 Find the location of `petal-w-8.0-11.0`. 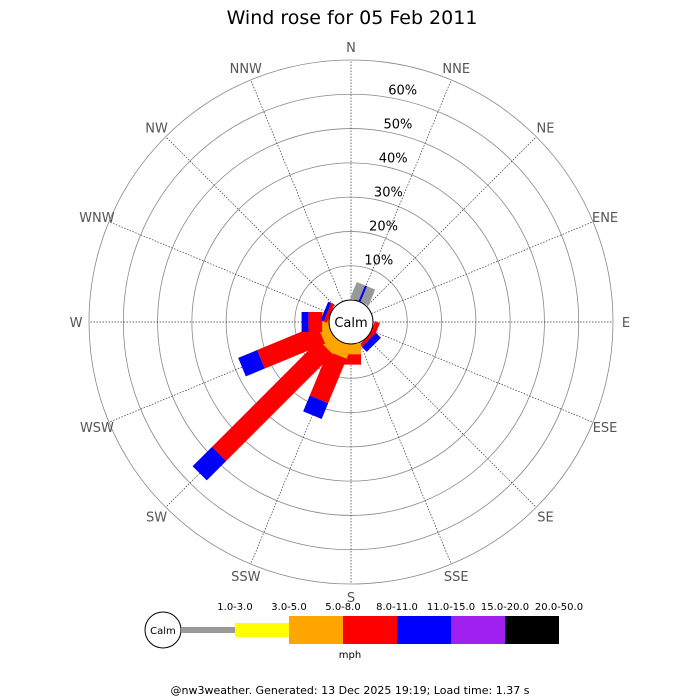

petal-w-8.0-11.0 is located at coordinates (315, 322).